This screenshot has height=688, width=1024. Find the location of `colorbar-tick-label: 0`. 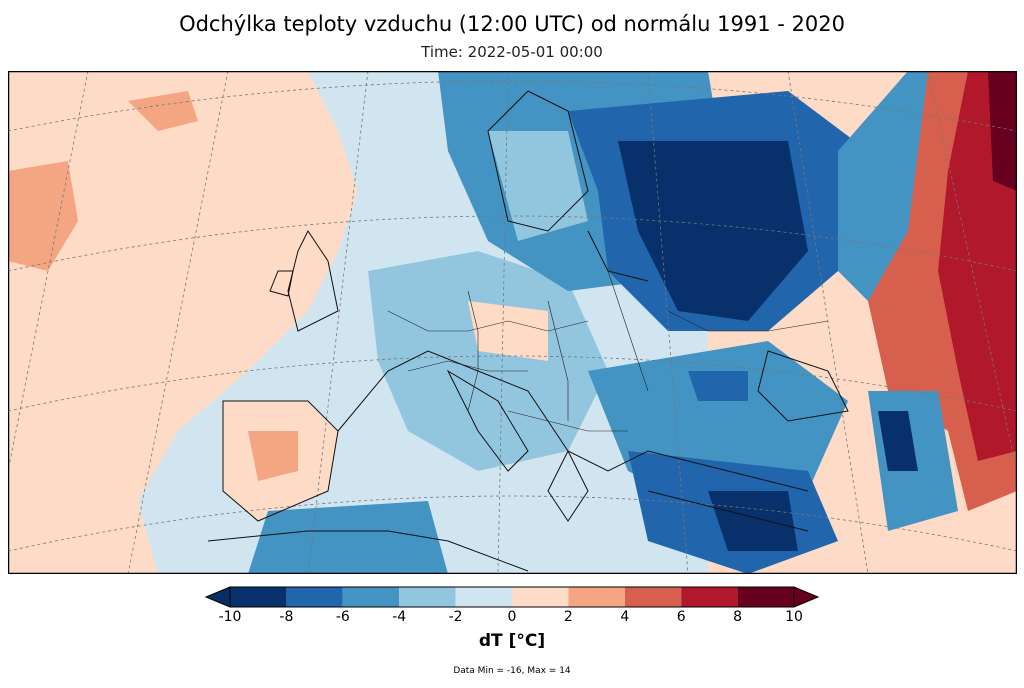

colorbar-tick-label: 0 is located at coordinates (512, 617).